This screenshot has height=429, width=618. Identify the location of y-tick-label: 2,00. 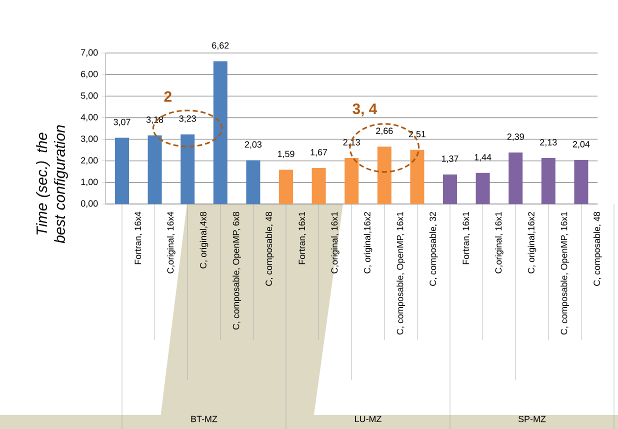
(89, 161).